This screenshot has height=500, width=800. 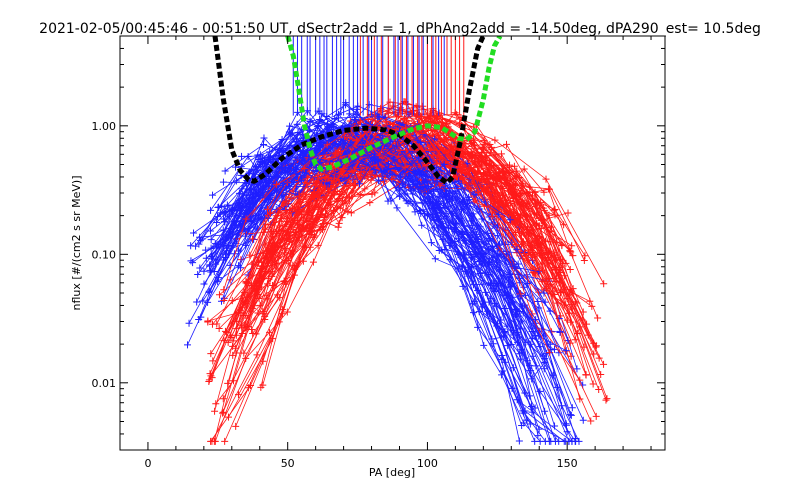 I want to click on x-tick-label: 100, so click(x=427, y=463).